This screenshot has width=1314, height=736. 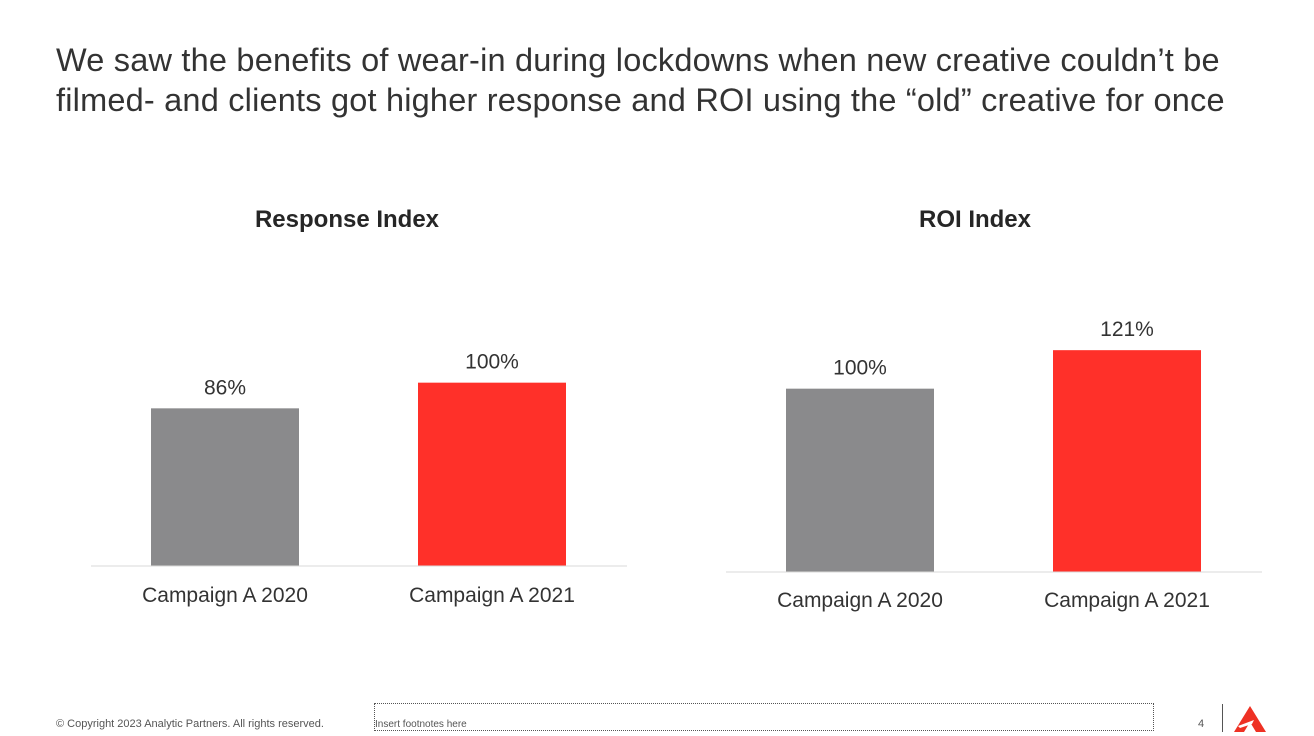 I want to click on footnote-box: Insert footnotes here, so click(x=764, y=717).